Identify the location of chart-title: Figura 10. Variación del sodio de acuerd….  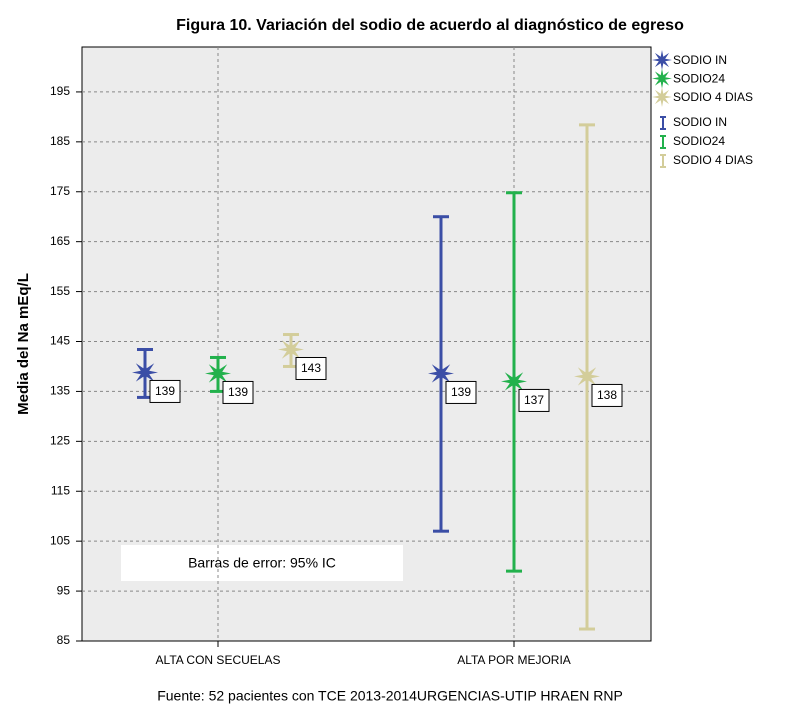
(430, 25).